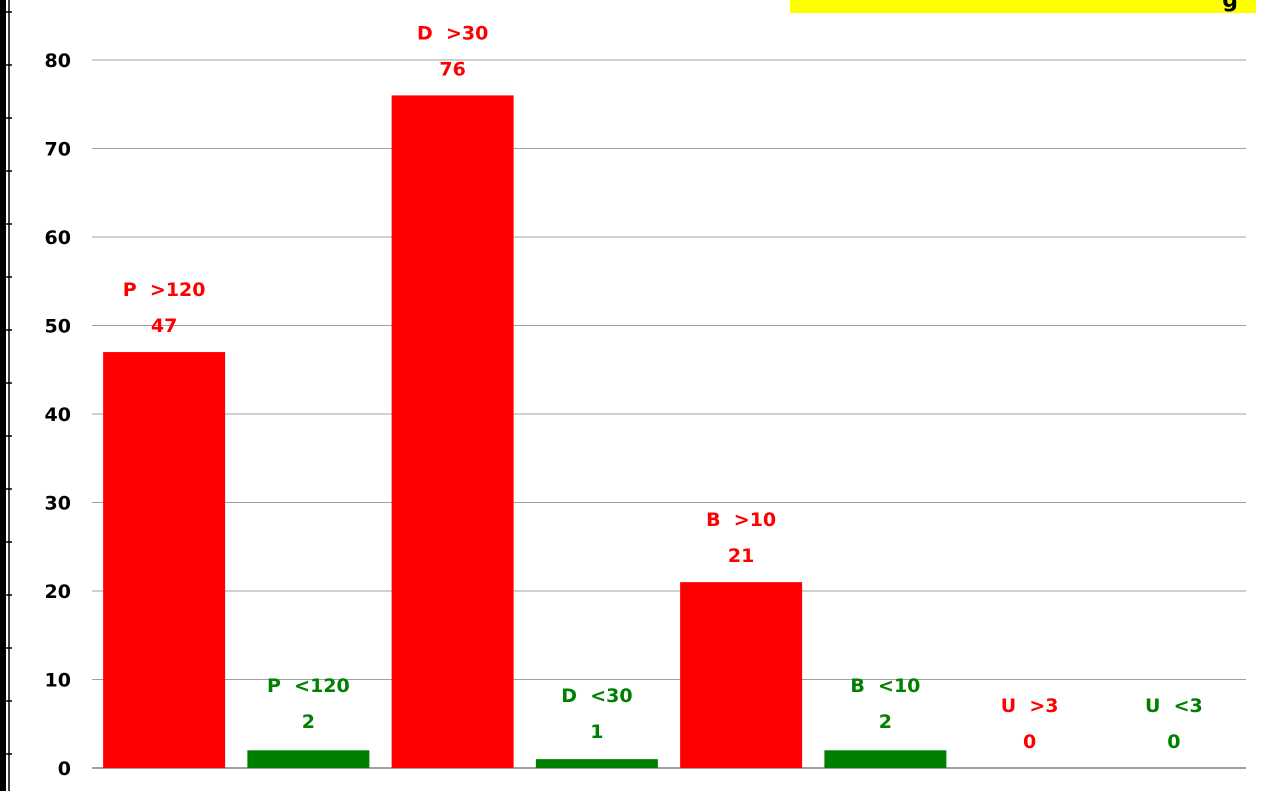  Describe the element at coordinates (452, 33) in the screenshot. I see `bar-category-label: D >30` at that location.